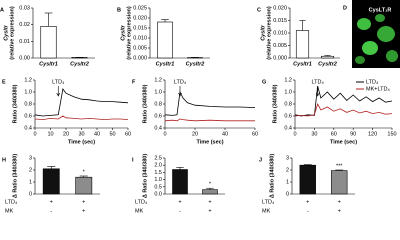  I want to click on x-tick-label: 40, so click(97, 134).